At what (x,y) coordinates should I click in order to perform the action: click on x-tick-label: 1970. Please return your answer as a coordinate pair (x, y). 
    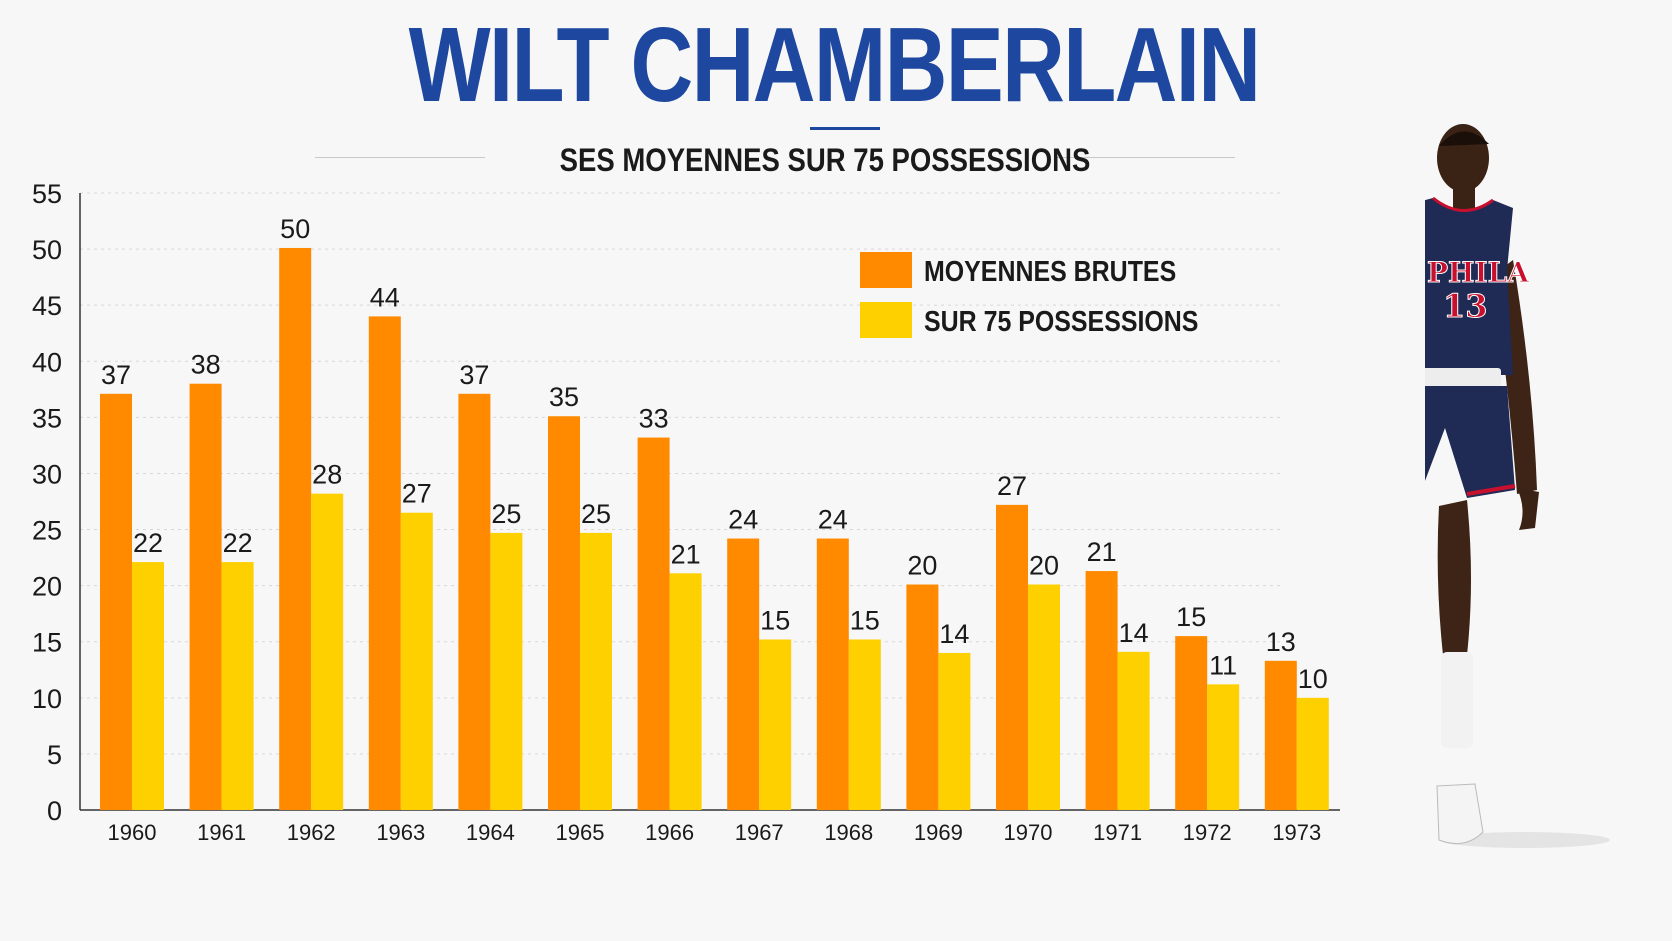
    Looking at the image, I should click on (1028, 832).